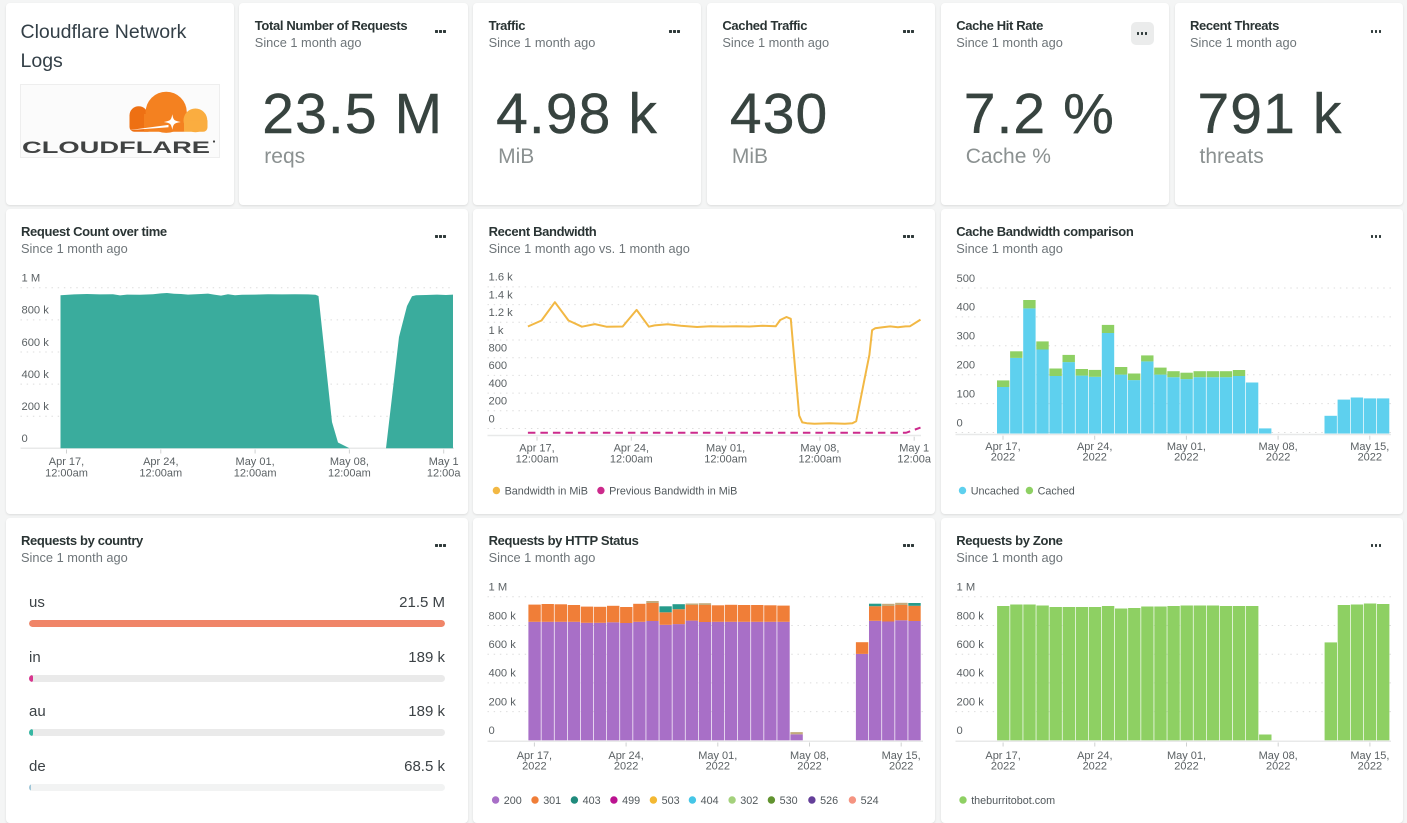 Image resolution: width=1407 pixels, height=823 pixels. Describe the element at coordinates (552, 801) in the screenshot. I see `svg-text: 301` at that location.